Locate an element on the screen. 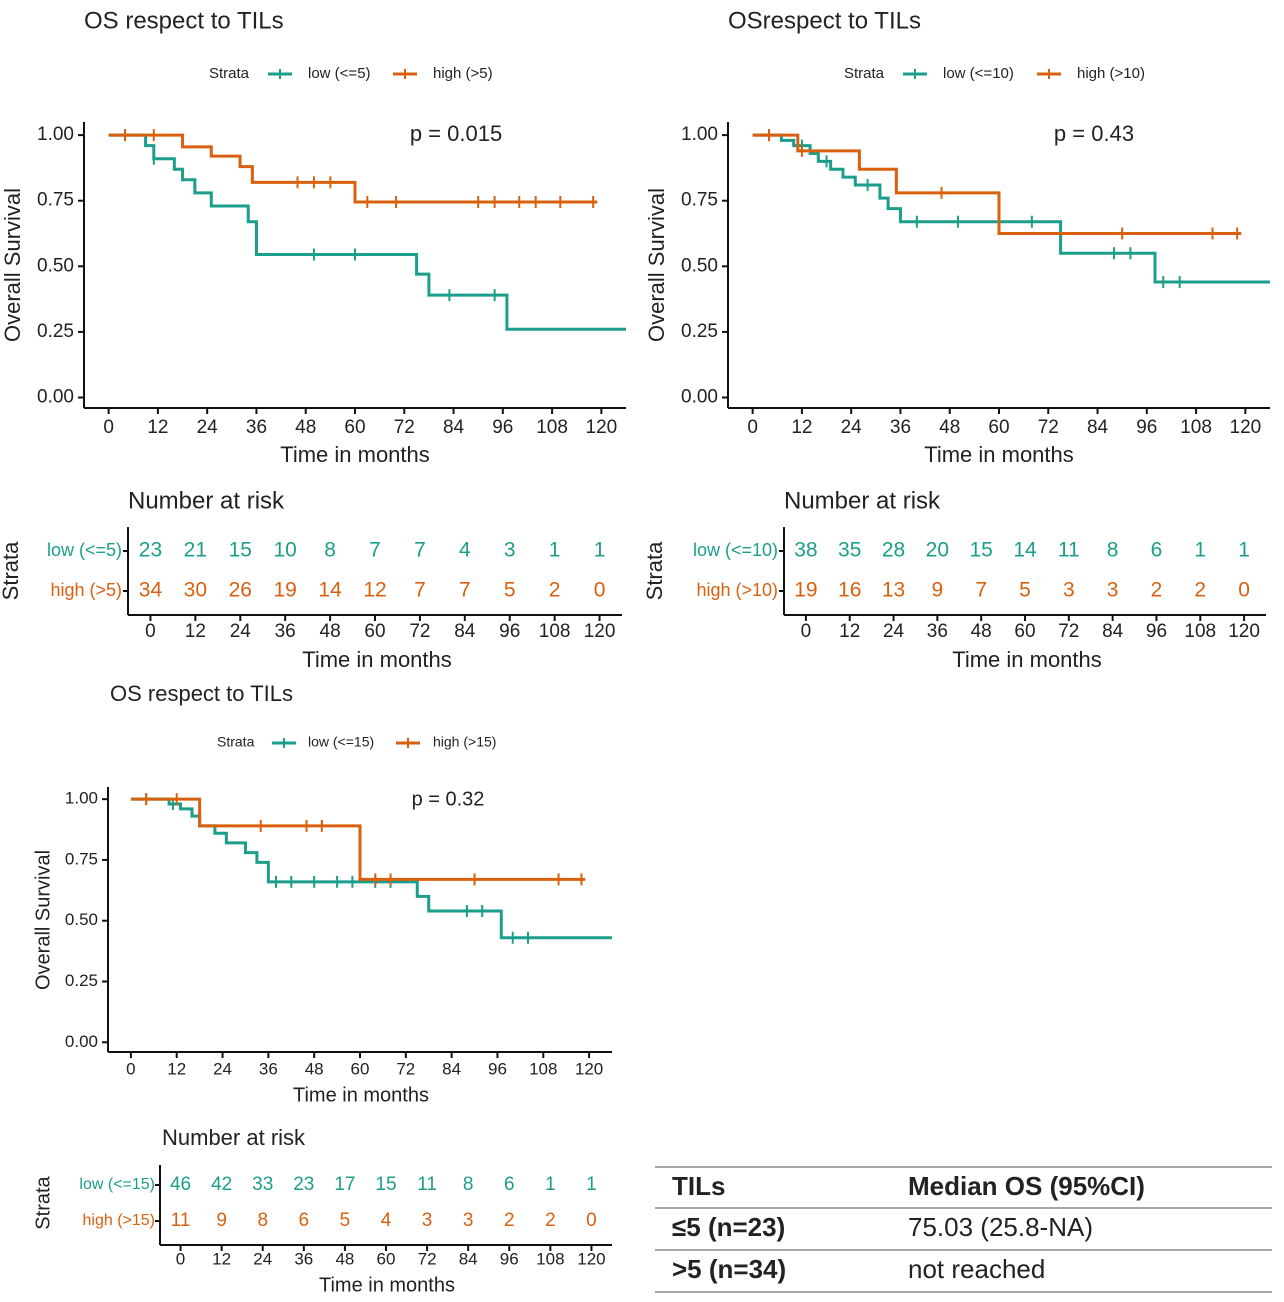 This screenshot has width=1284, height=1302. p-value: p = 0.32 is located at coordinates (448, 799).